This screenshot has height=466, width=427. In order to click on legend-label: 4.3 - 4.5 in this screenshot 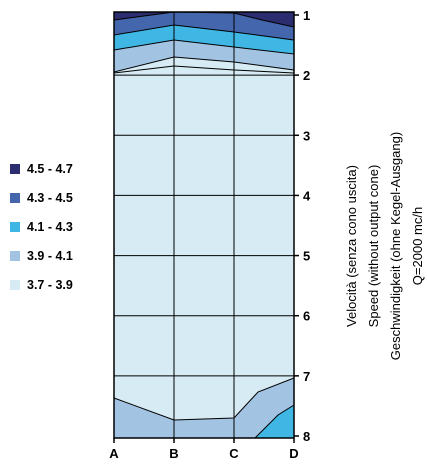, I will do `click(50, 197)`.